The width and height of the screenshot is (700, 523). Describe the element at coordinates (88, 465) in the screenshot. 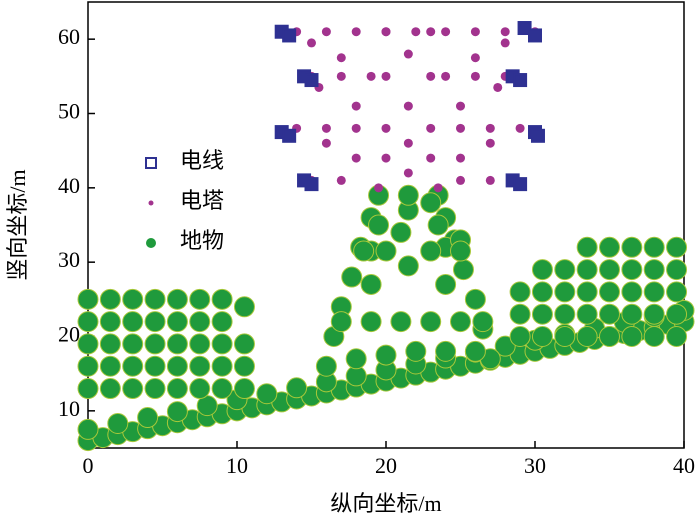

I see `x-tick-label: 0` at that location.